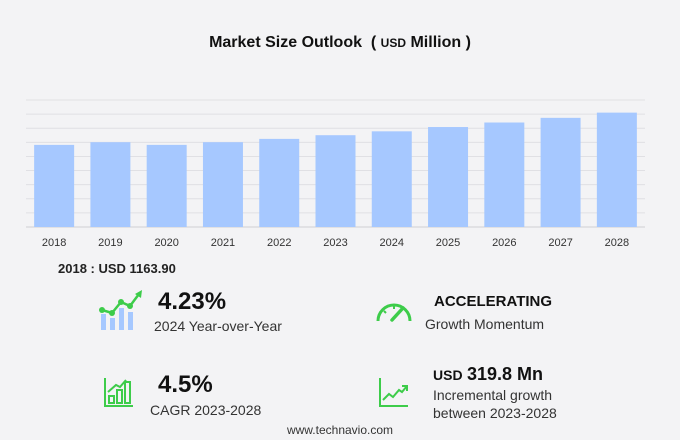 This screenshot has height=440, width=680. What do you see at coordinates (118, 392) in the screenshot?
I see `bar-growth-icon` at bounding box center [118, 392].